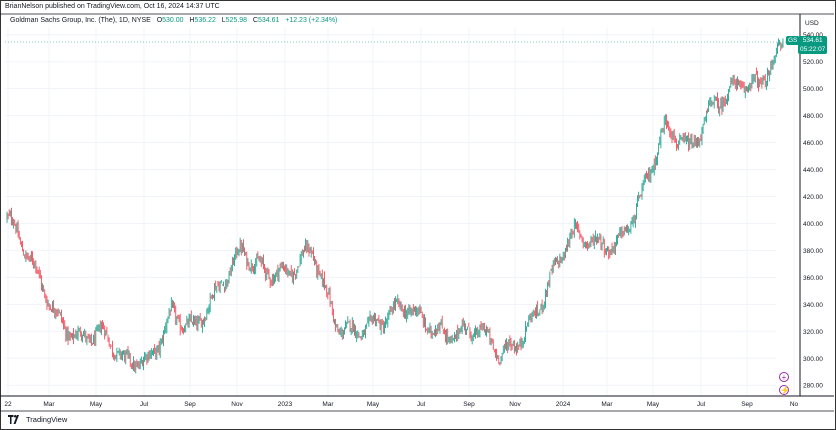 The width and height of the screenshot is (836, 430). Describe the element at coordinates (813, 278) in the screenshot. I see `price-tick-label: 360.00` at that location.